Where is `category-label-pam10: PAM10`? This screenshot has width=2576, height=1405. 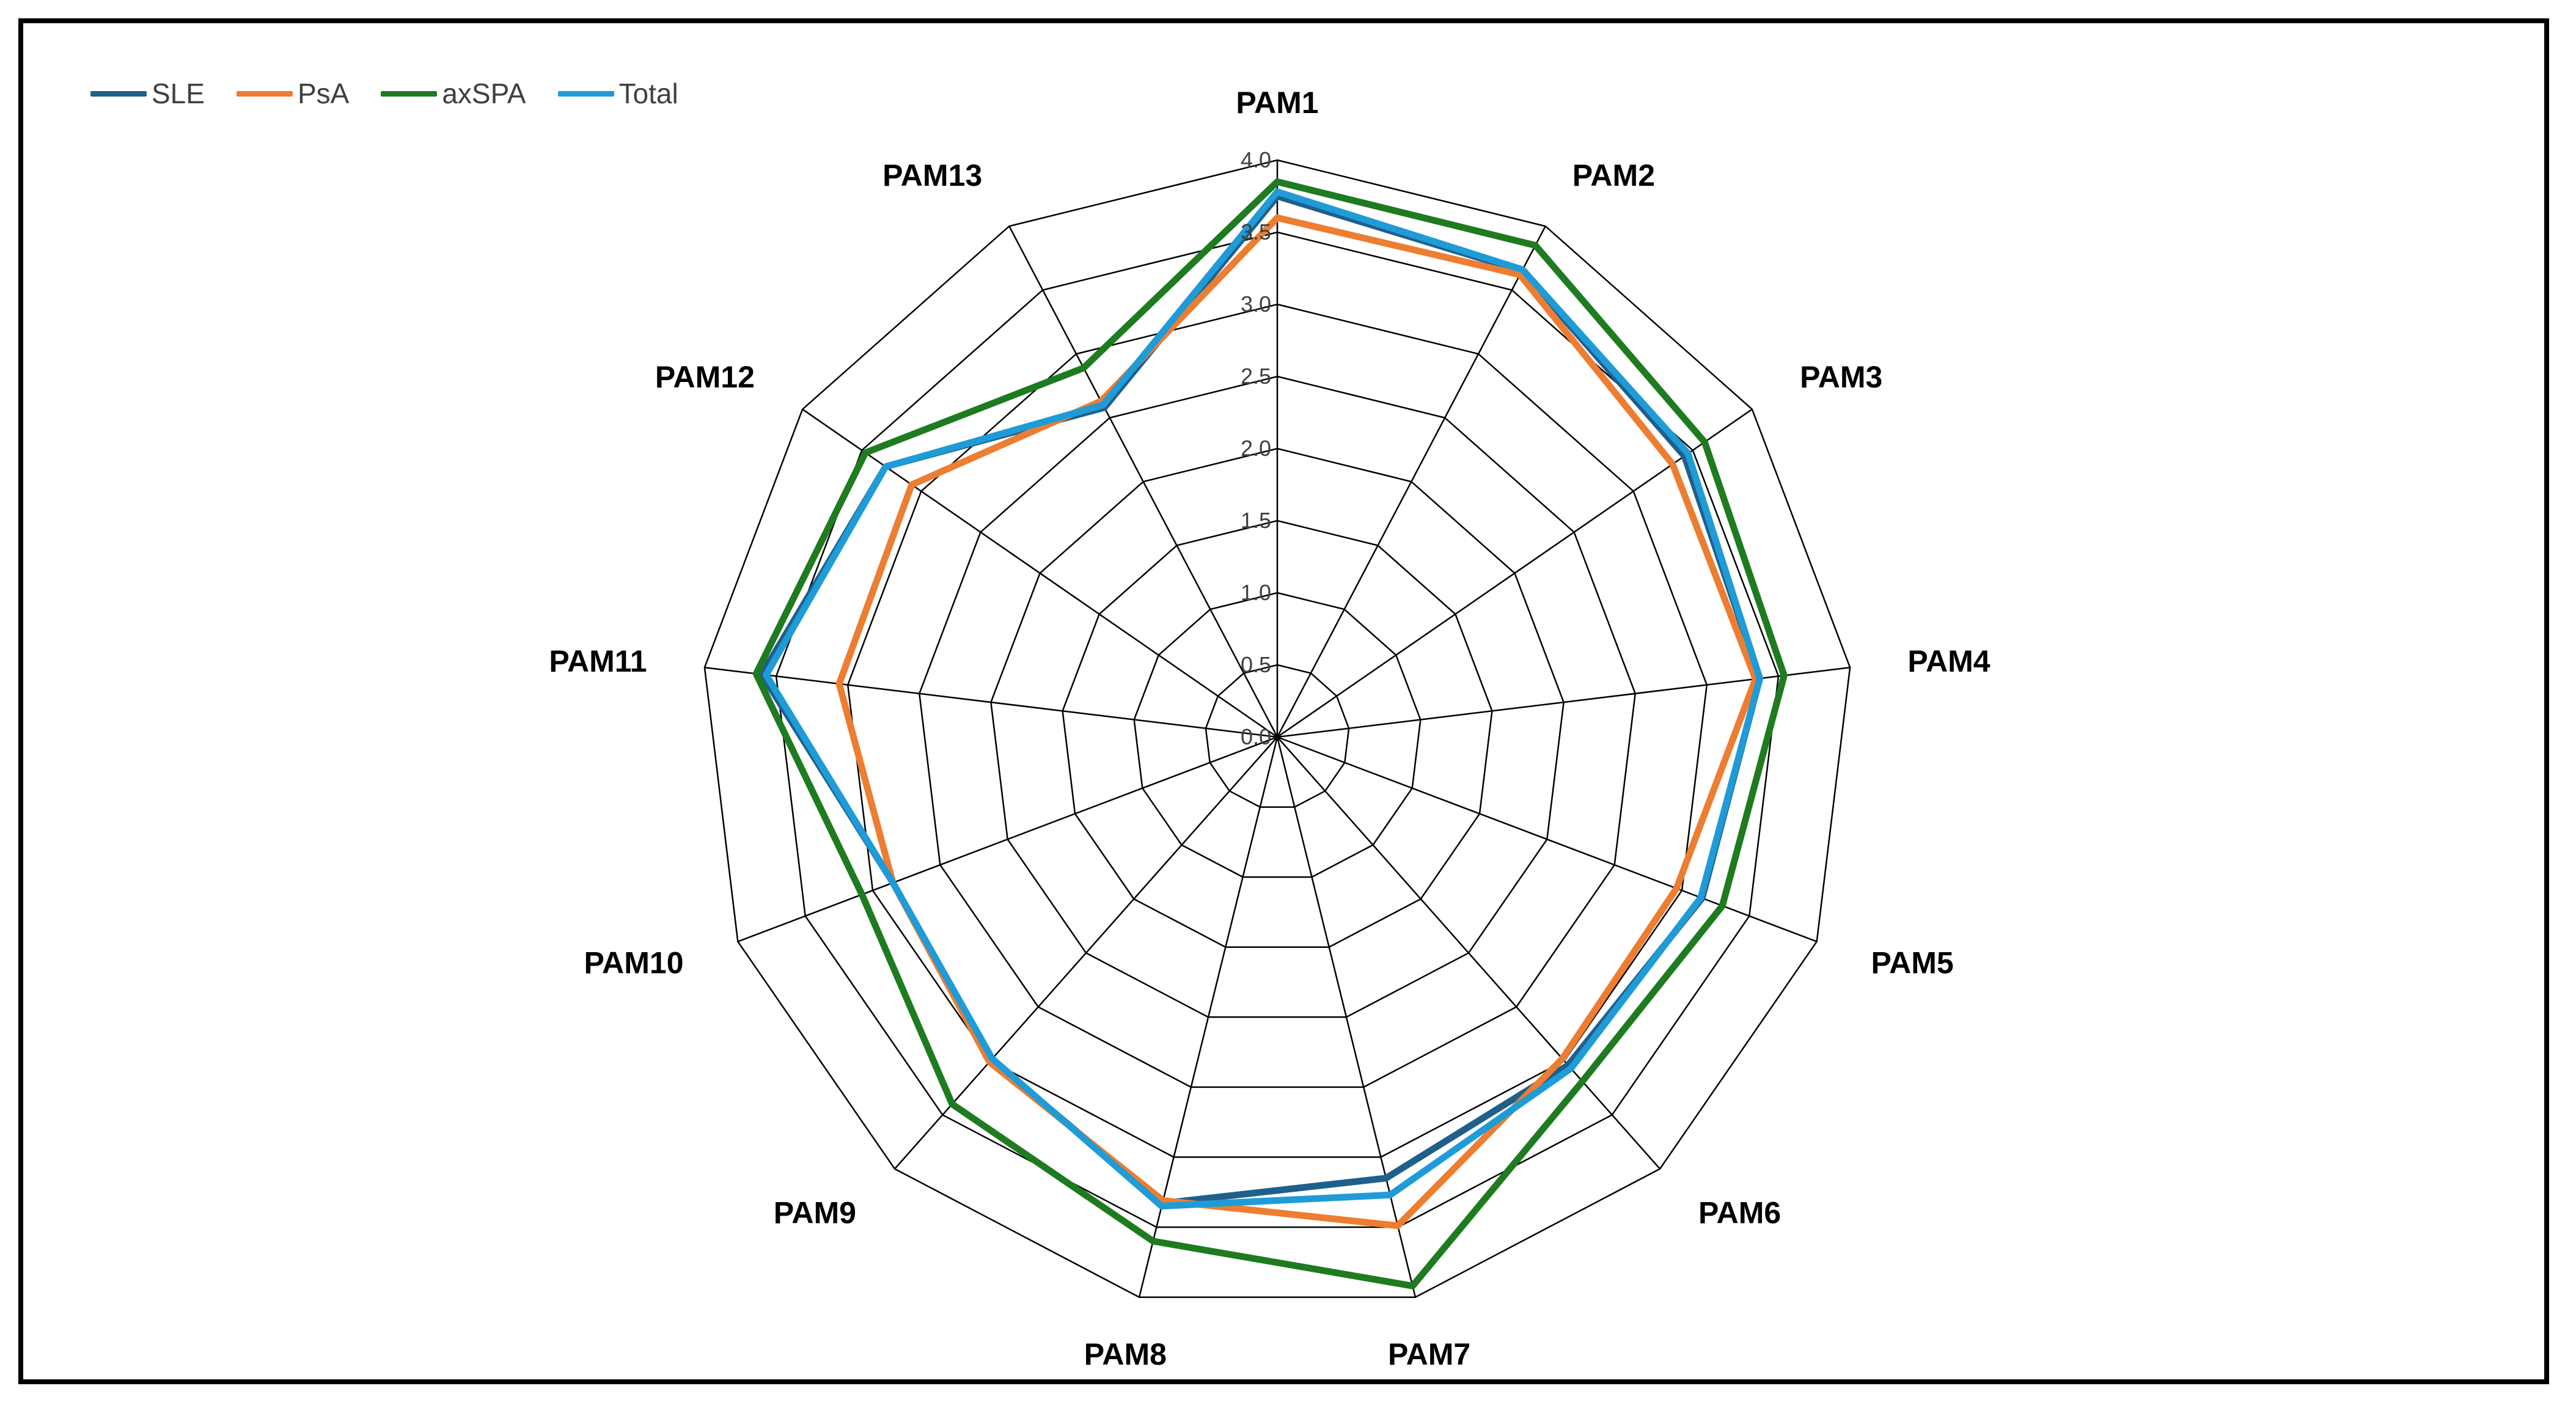
category-label-pam10: PAM10 is located at coordinates (633, 962).